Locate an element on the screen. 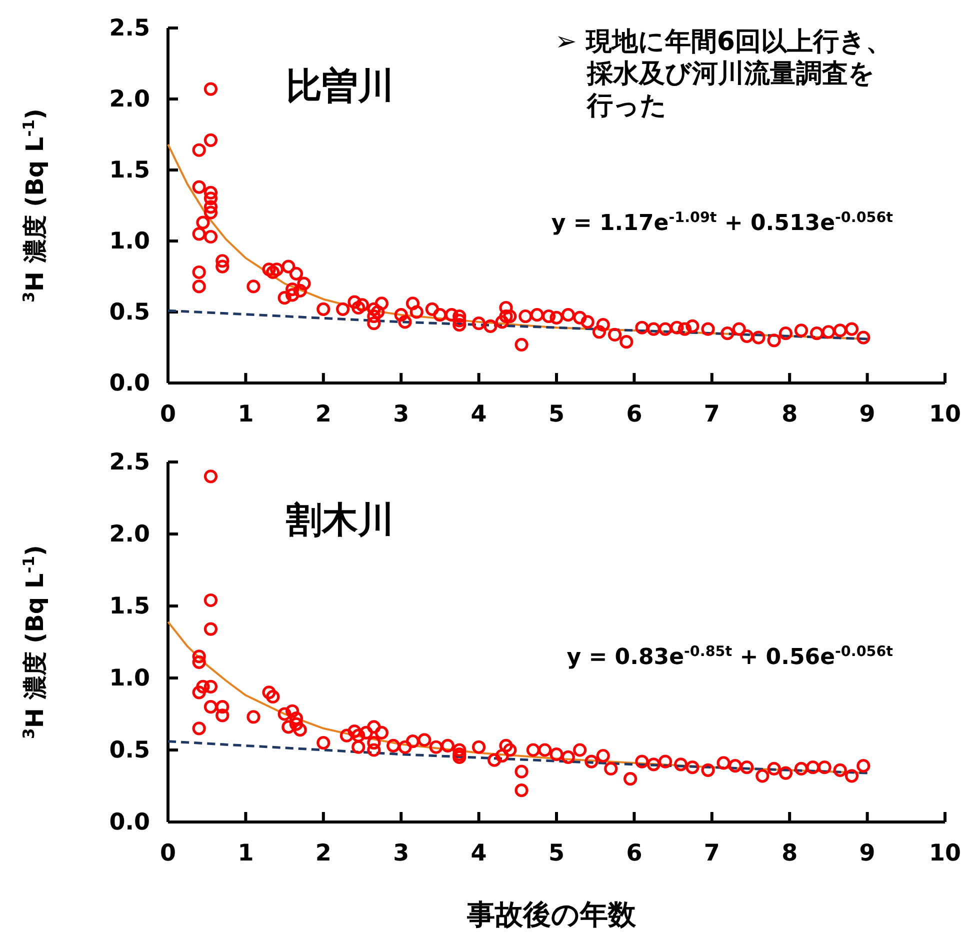 This screenshot has width=976, height=934. annotation: y = 0.83e$^{-0.85t}$ + 0.56e$^{-0.056t}$ is located at coordinates (730, 657).